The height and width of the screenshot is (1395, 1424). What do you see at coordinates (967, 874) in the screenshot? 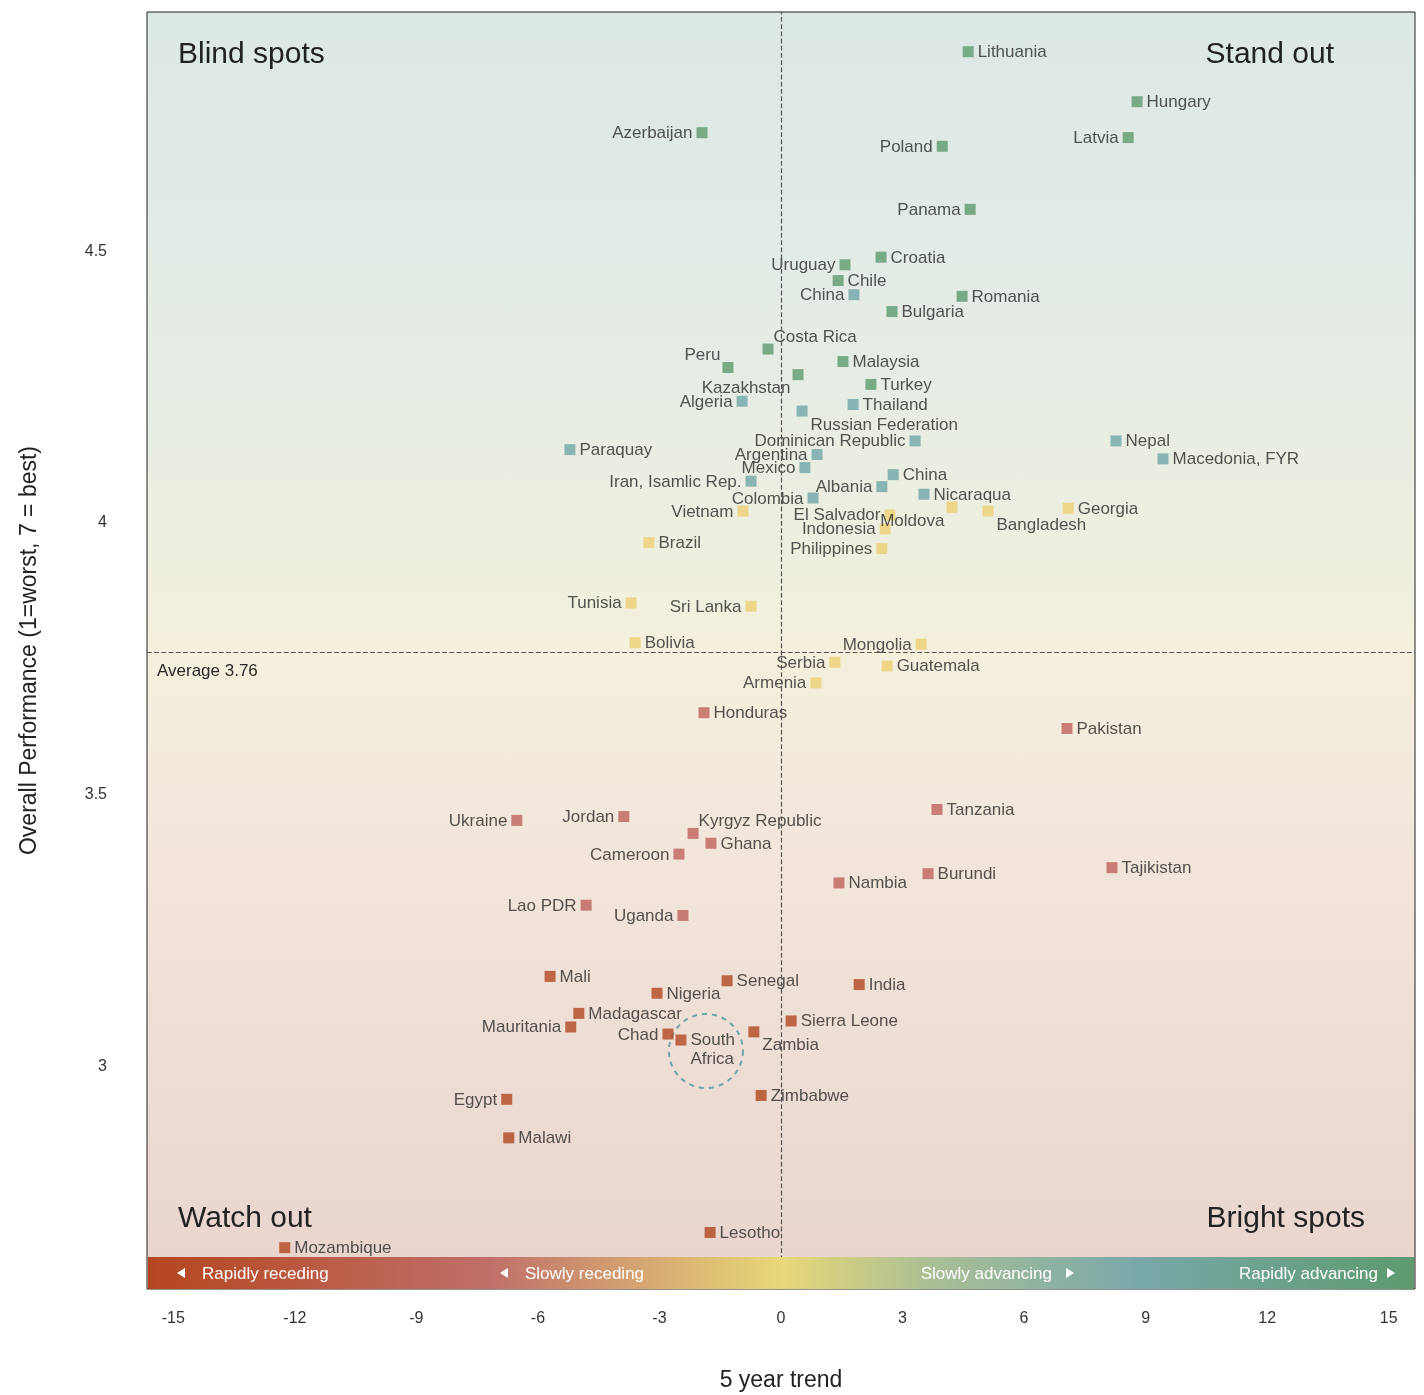
I see `data-label: Burundi` at bounding box center [967, 874].